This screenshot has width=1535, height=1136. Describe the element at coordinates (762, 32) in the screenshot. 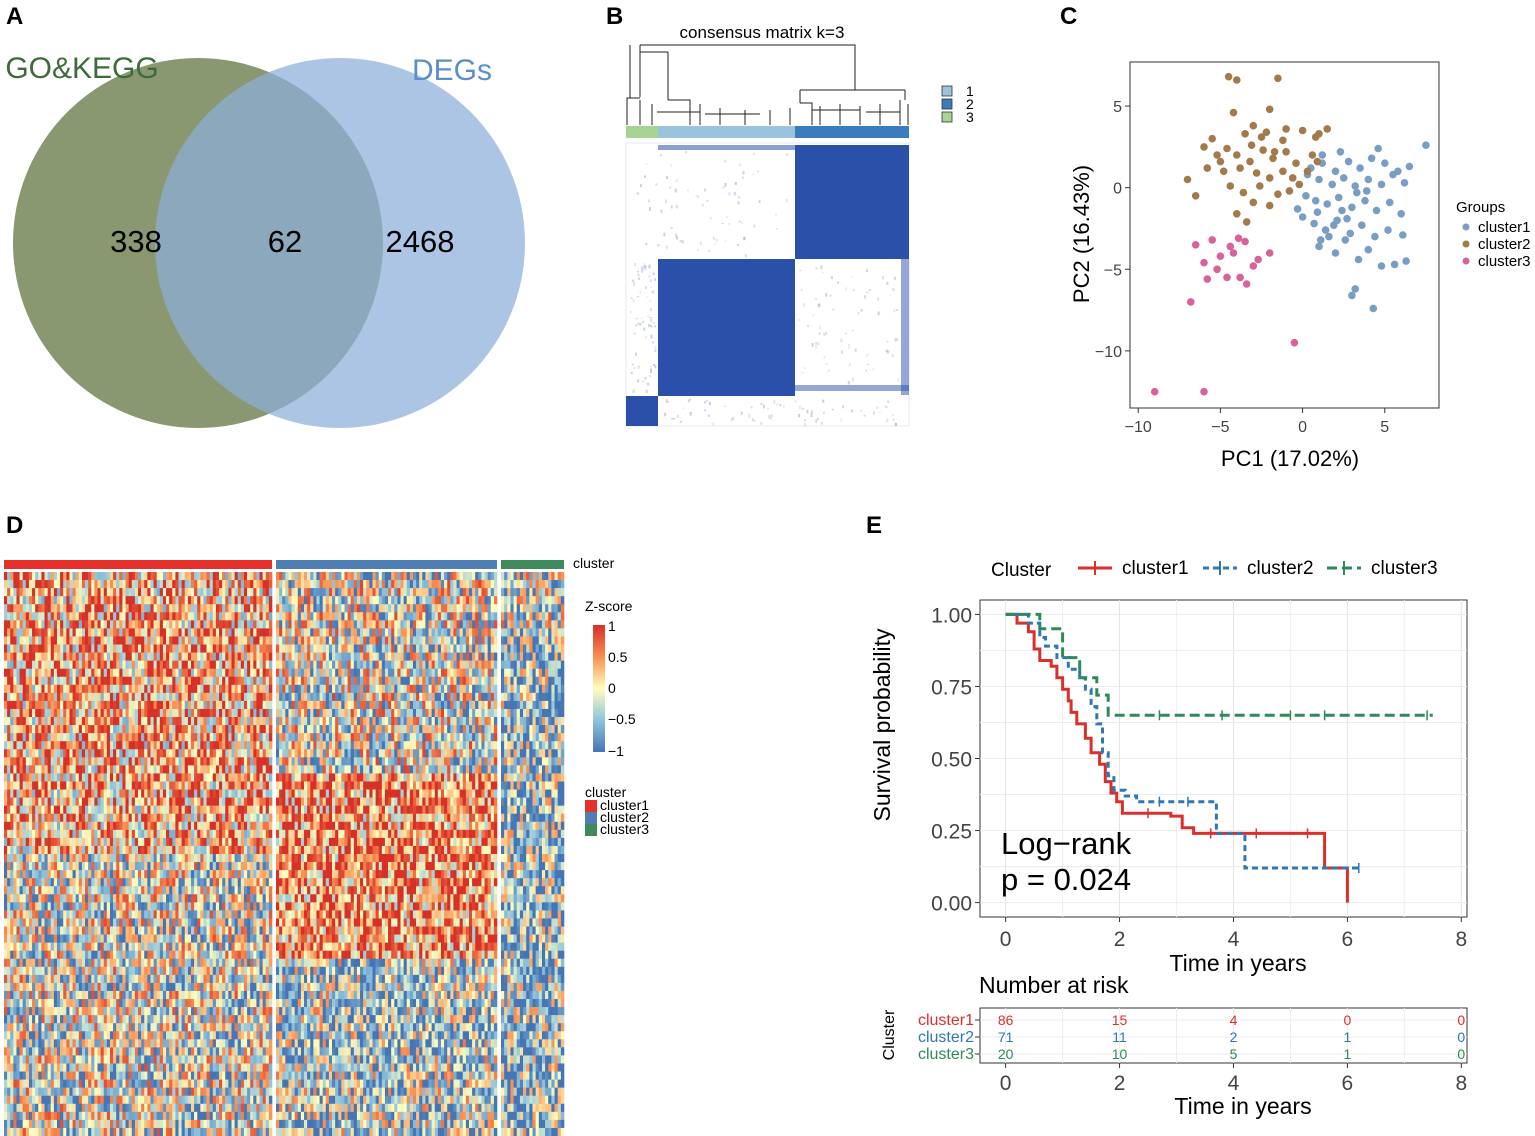

I see `consensus-title: consensus matrix k=3` at that location.